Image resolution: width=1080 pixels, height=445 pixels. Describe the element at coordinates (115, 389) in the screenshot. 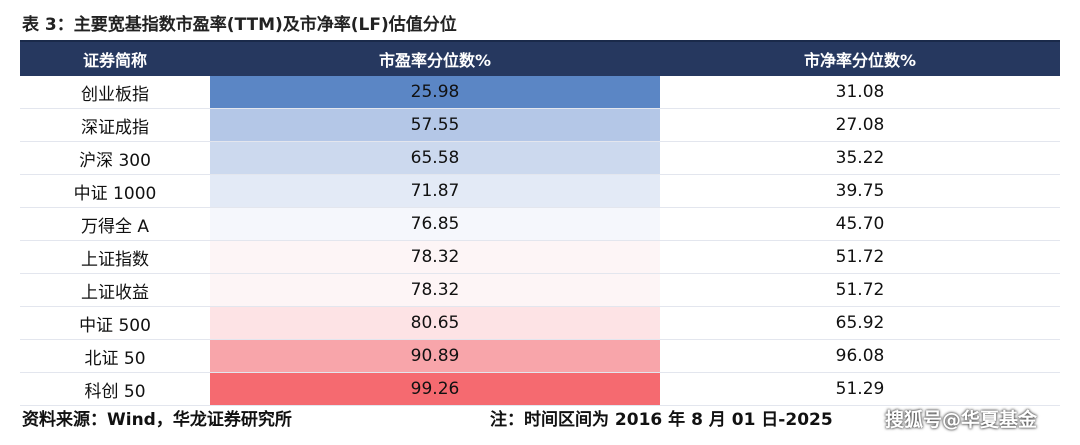

I see `name-cell: 科创 50` at that location.